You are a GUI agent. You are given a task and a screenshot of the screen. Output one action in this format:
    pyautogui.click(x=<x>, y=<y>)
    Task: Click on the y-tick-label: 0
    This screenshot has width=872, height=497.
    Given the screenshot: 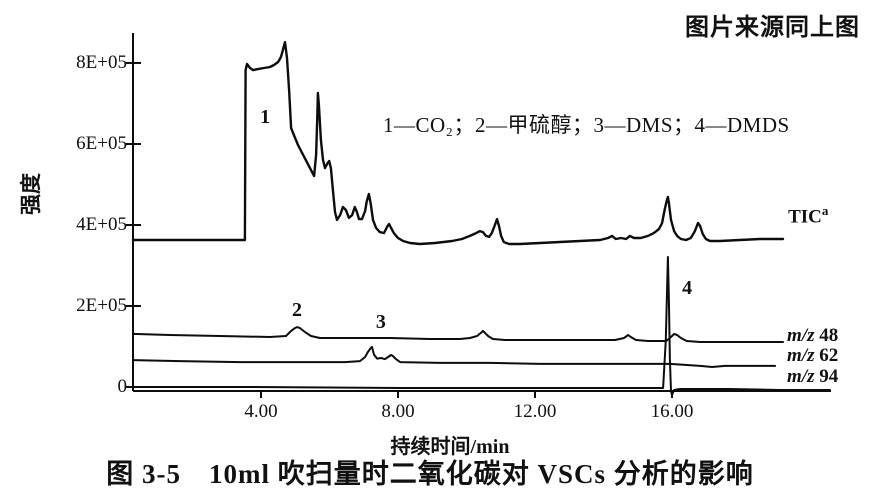 What is the action you would take?
    pyautogui.click(x=122, y=386)
    